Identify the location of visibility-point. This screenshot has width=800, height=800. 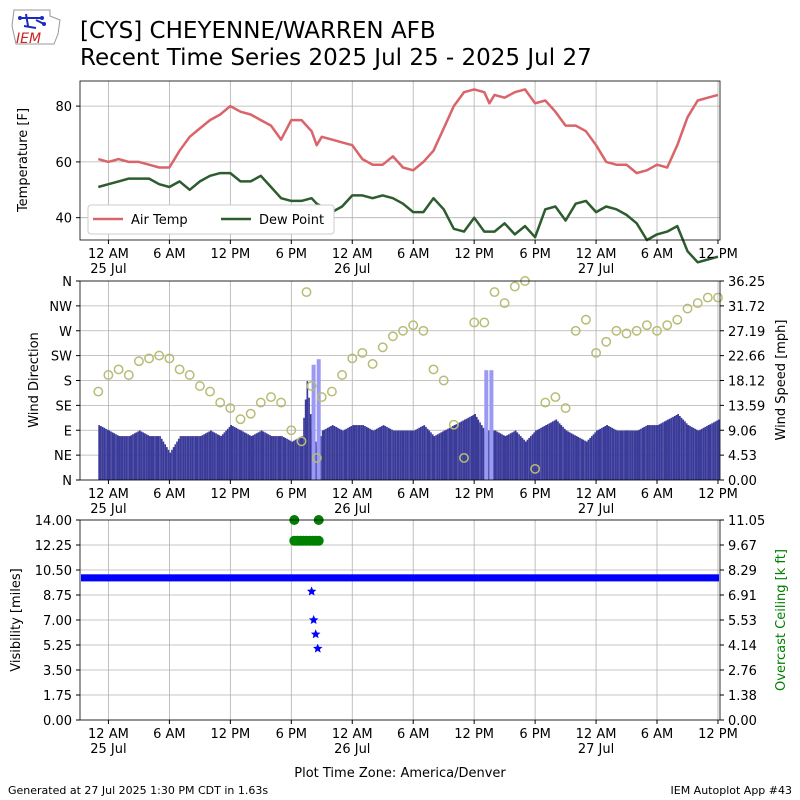
(313, 619).